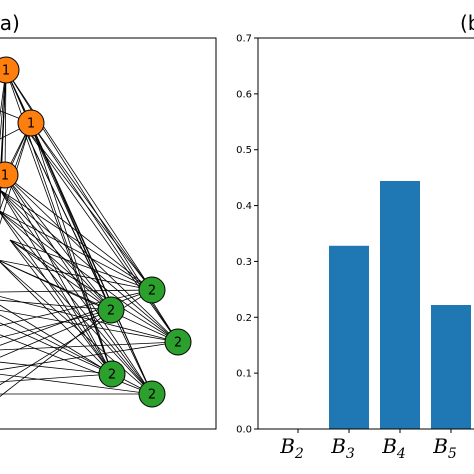  Describe the element at coordinates (393, 448) in the screenshot. I see `x-tick-label: B4` at that location.